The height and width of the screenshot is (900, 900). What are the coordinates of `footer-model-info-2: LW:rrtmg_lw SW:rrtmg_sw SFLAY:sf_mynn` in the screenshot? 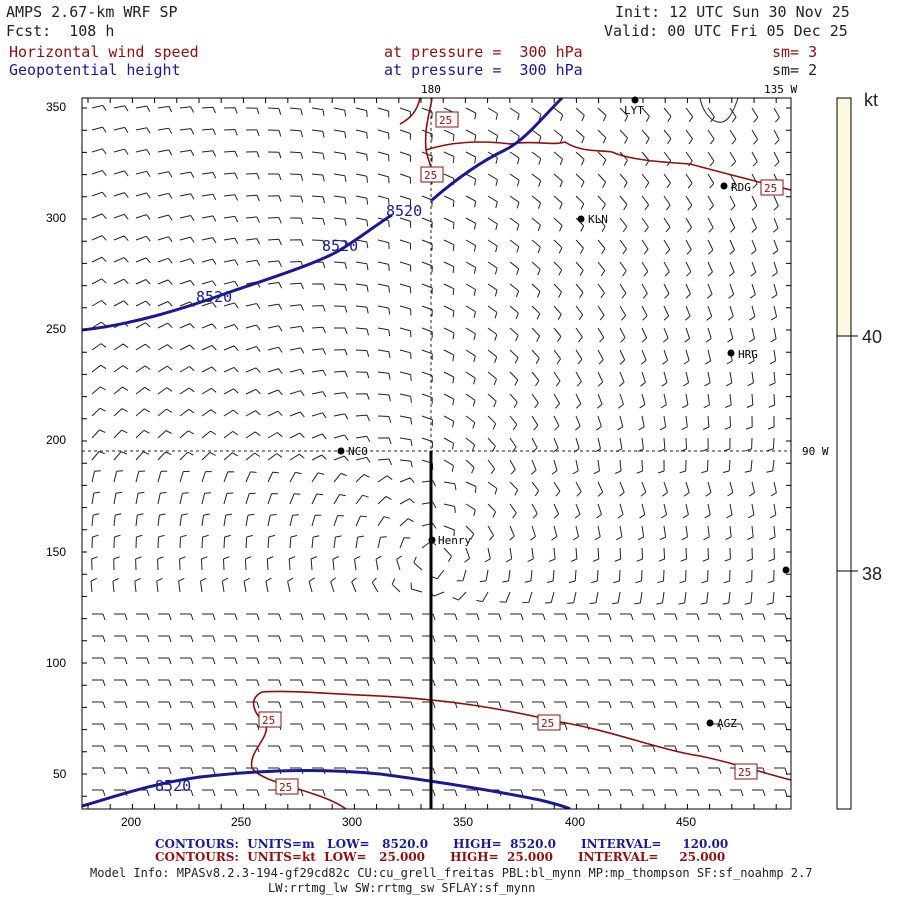 It's located at (402, 888).